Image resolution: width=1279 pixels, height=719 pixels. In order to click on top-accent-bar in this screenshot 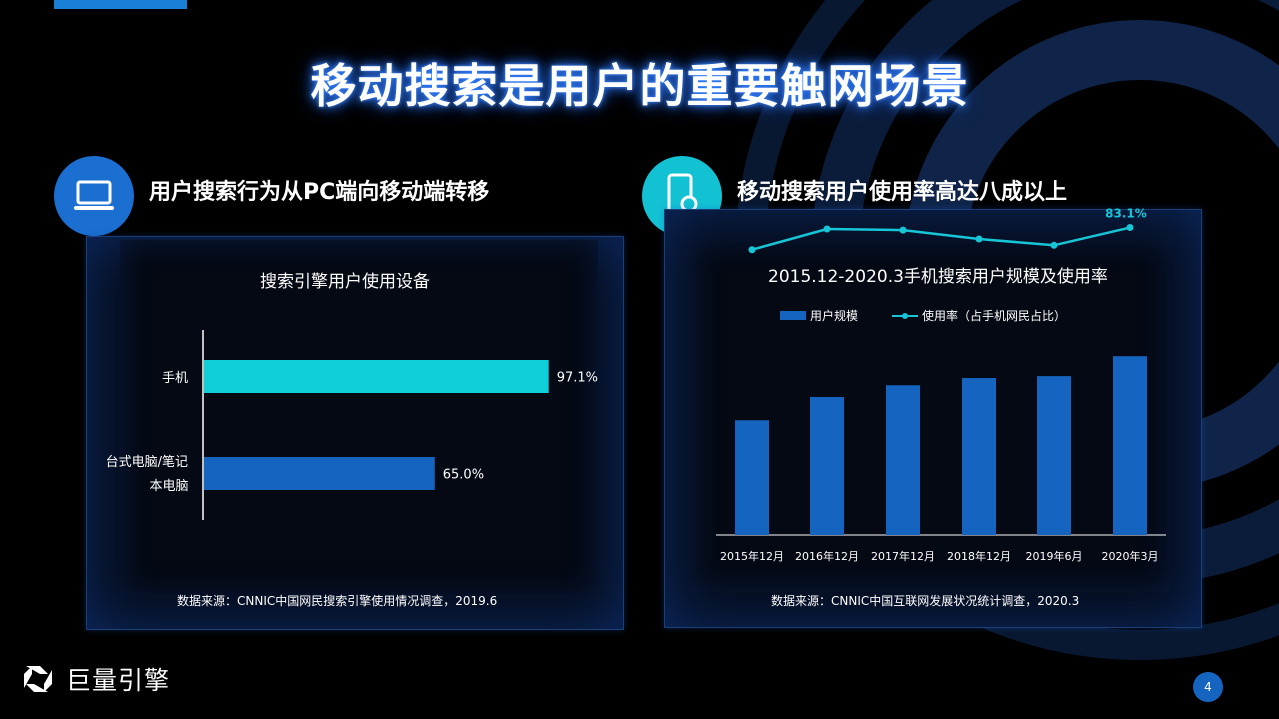, I will do `click(120, 4)`.